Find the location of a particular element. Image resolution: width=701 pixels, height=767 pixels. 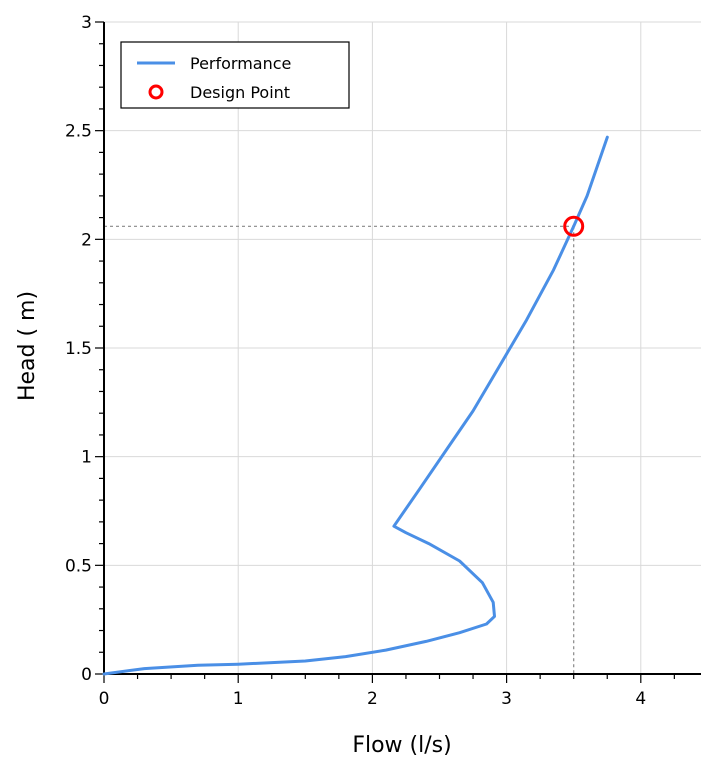

y-tick-label: 1 is located at coordinates (86, 458).